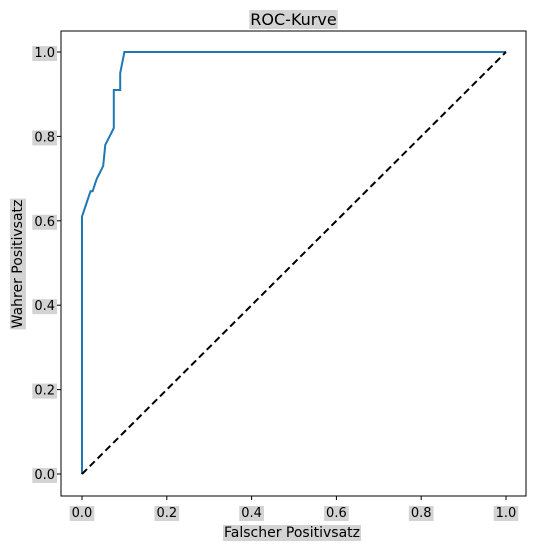  I want to click on x-tick-label: 1.0, so click(506, 513).